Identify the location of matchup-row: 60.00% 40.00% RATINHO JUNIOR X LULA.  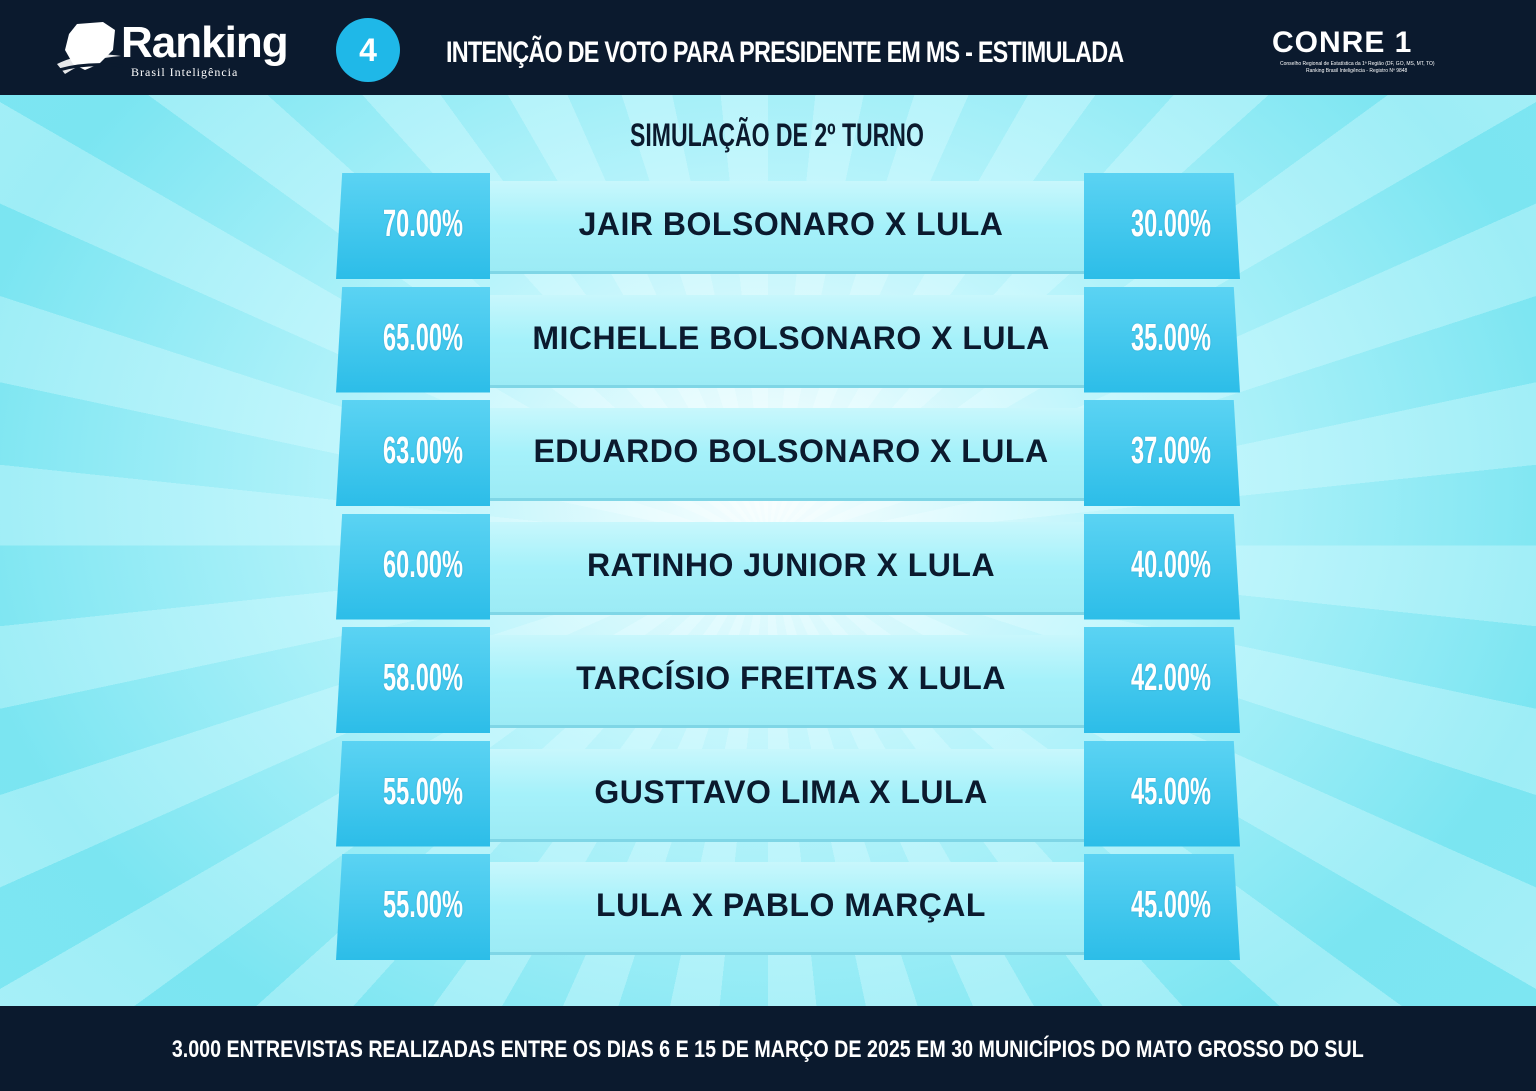
(788, 566).